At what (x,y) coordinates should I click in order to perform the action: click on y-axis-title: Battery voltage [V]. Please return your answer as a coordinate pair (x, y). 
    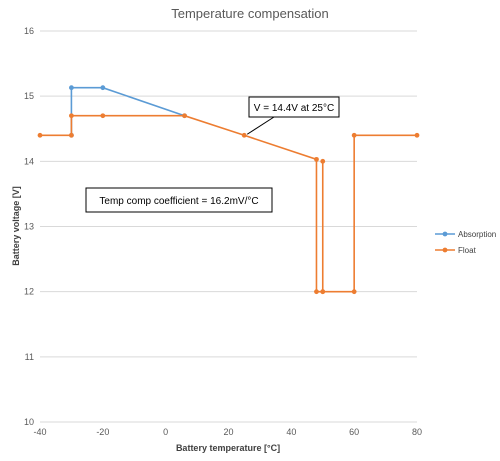
    Looking at the image, I should click on (16, 226).